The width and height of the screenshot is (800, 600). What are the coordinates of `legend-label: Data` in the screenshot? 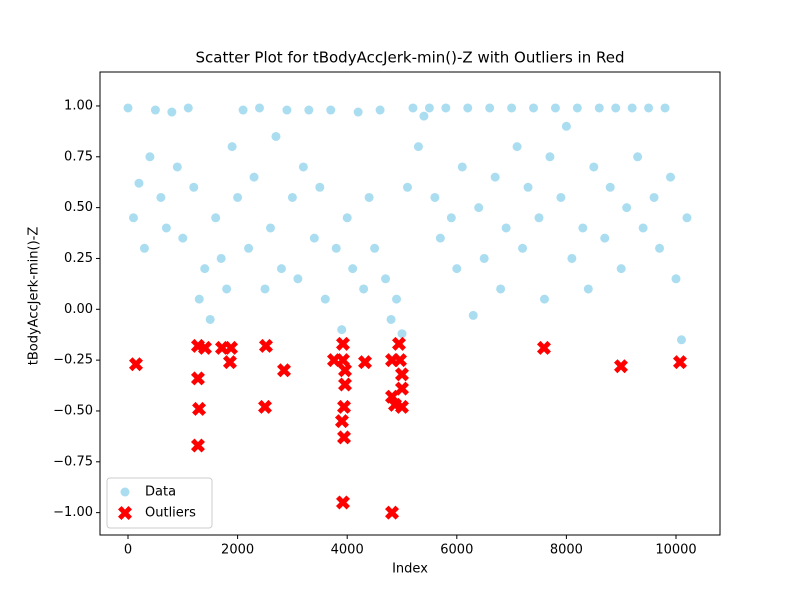 It's located at (160, 492).